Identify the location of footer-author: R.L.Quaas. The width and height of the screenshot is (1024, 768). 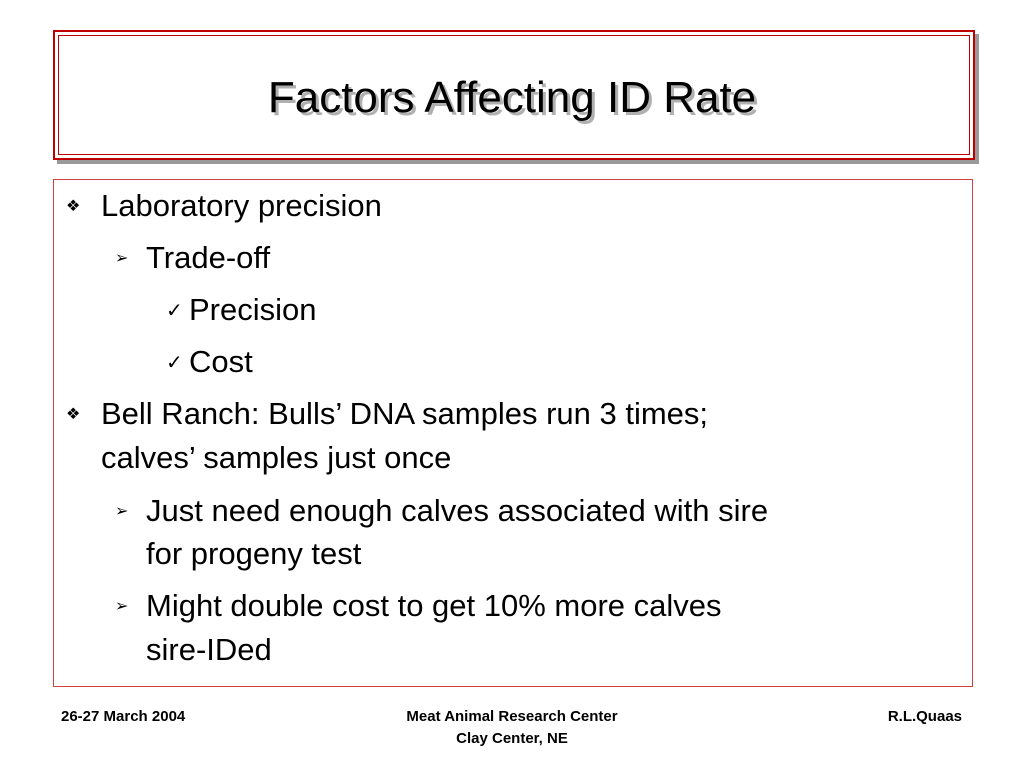
(924, 716).